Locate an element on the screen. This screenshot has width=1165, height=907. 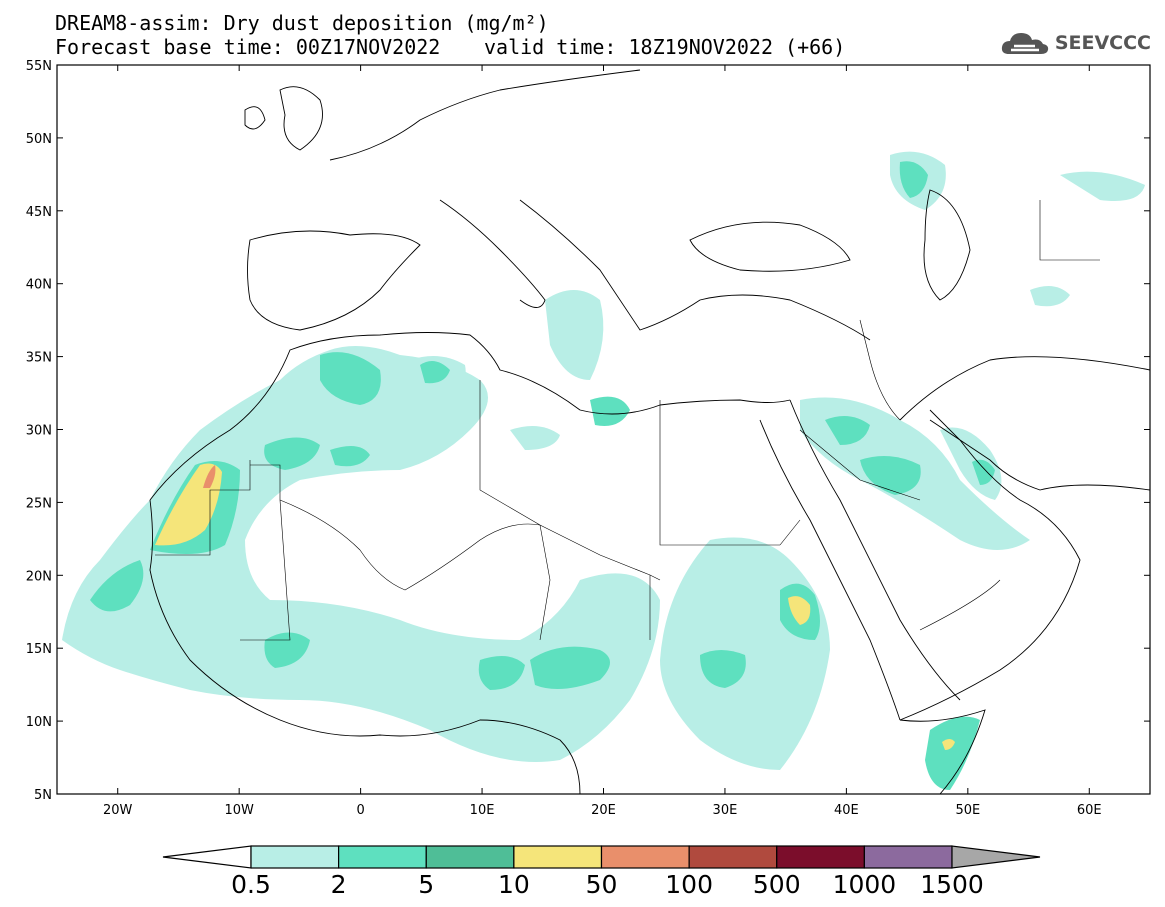
lon-tick-label: 20W is located at coordinates (118, 810).